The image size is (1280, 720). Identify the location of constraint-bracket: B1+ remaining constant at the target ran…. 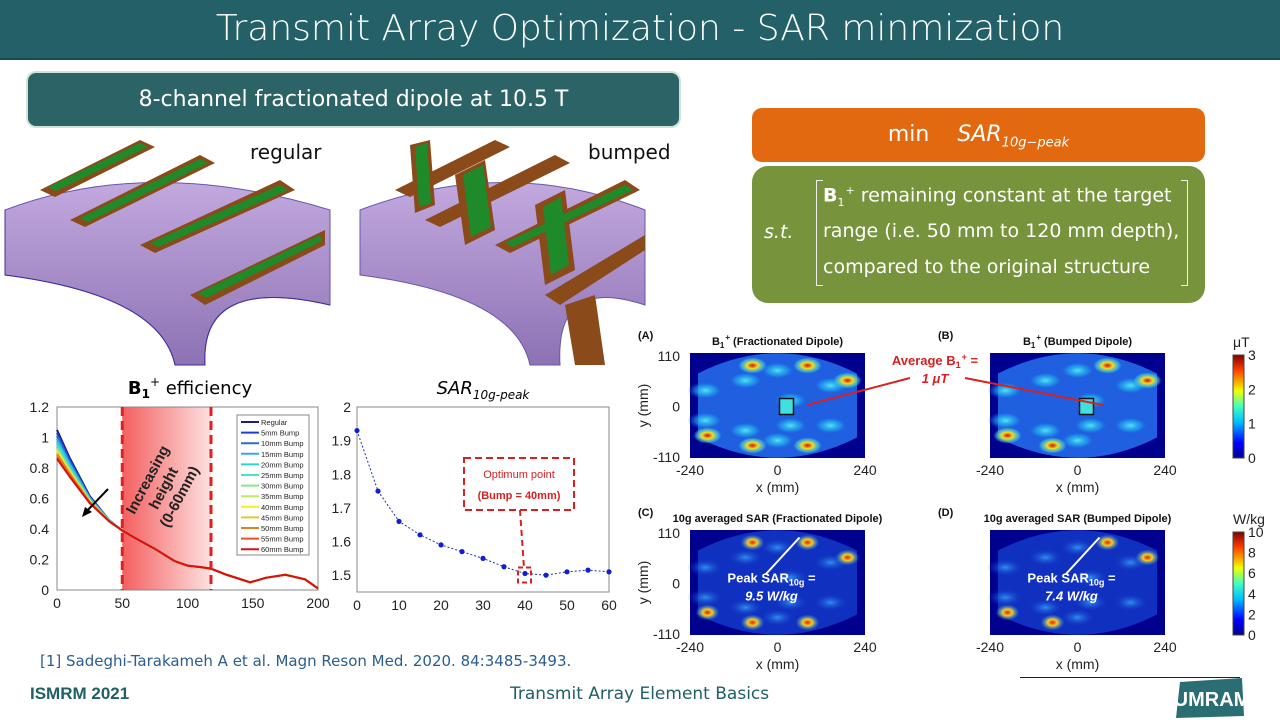
(1002, 233).